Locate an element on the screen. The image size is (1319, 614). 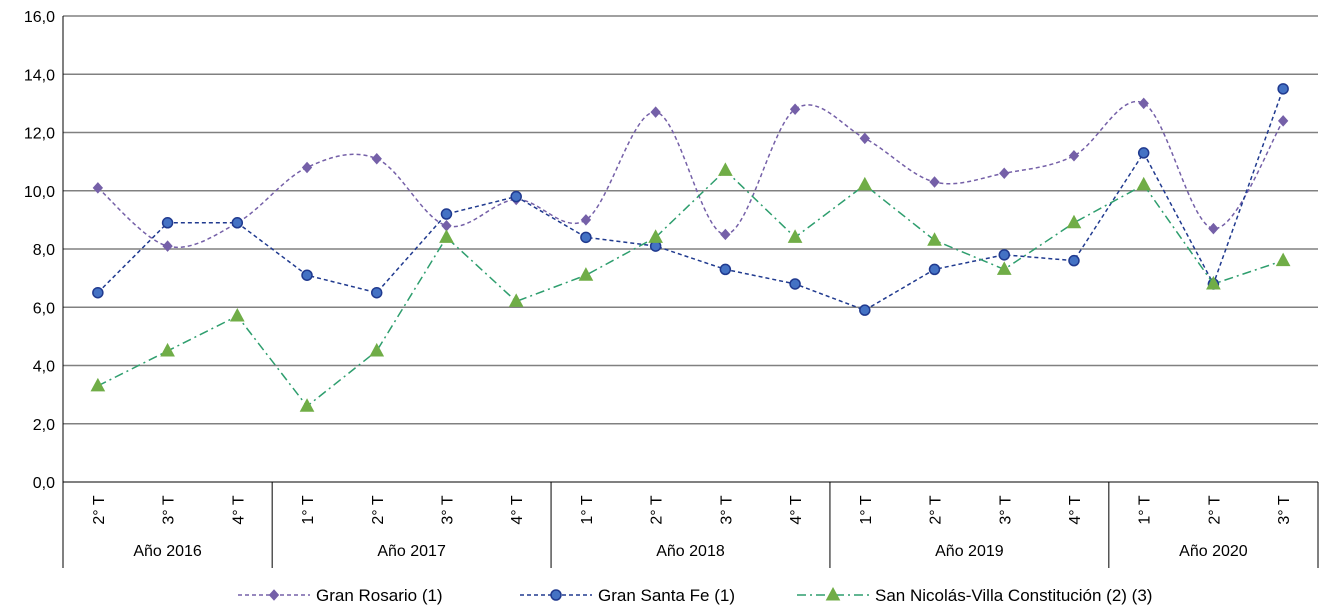
legend-label: Gran Rosario (1) is located at coordinates (379, 595).